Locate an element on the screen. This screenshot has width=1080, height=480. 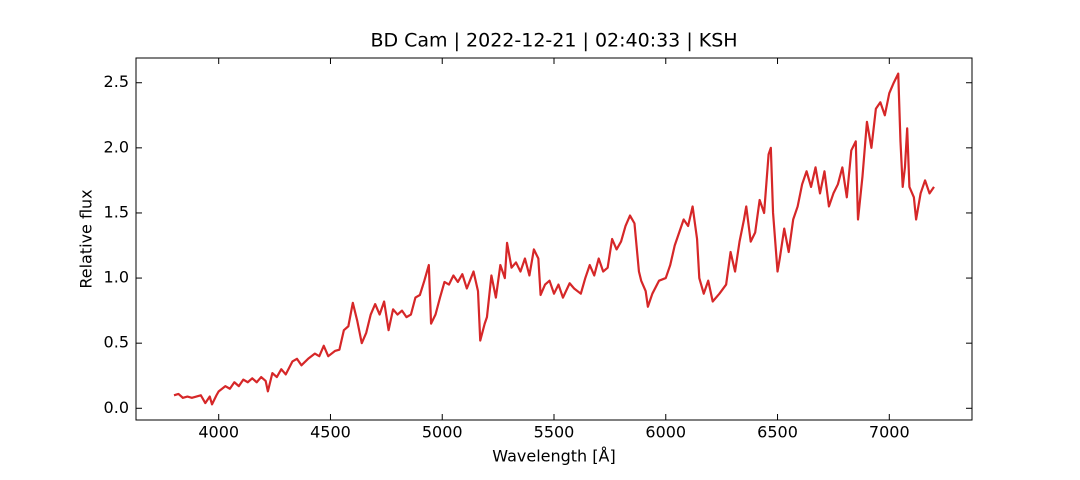
y-tick-label: 2.0 is located at coordinates (116, 146).